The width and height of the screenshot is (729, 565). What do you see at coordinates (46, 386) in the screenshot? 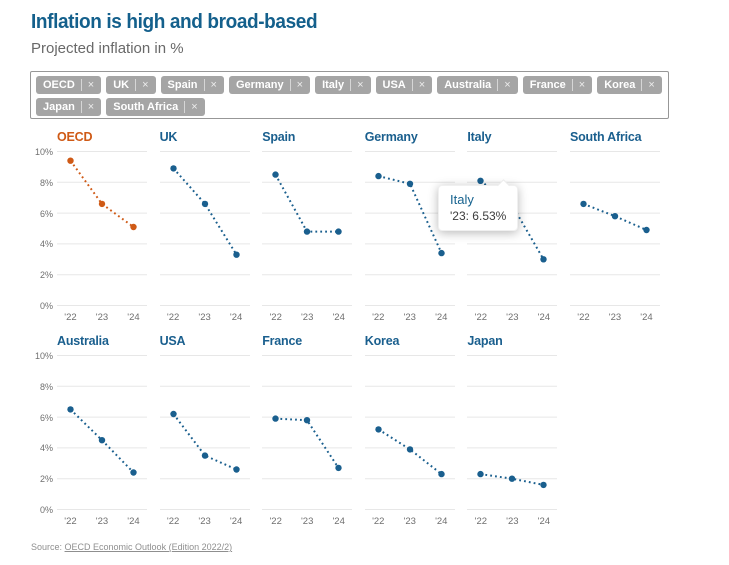
I see `y-axis-tick: 8%` at bounding box center [46, 386].